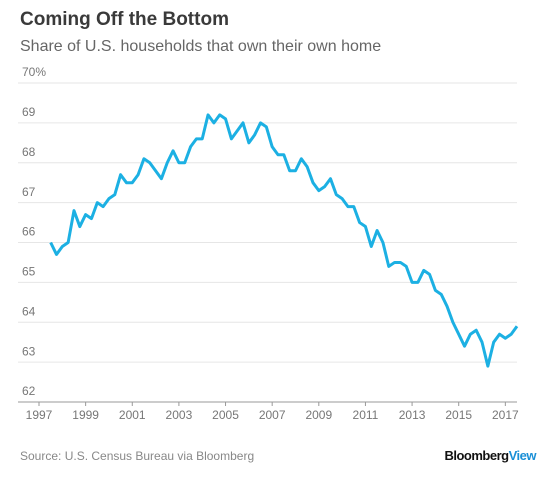  I want to click on y-tick-label: 67, so click(29, 192).